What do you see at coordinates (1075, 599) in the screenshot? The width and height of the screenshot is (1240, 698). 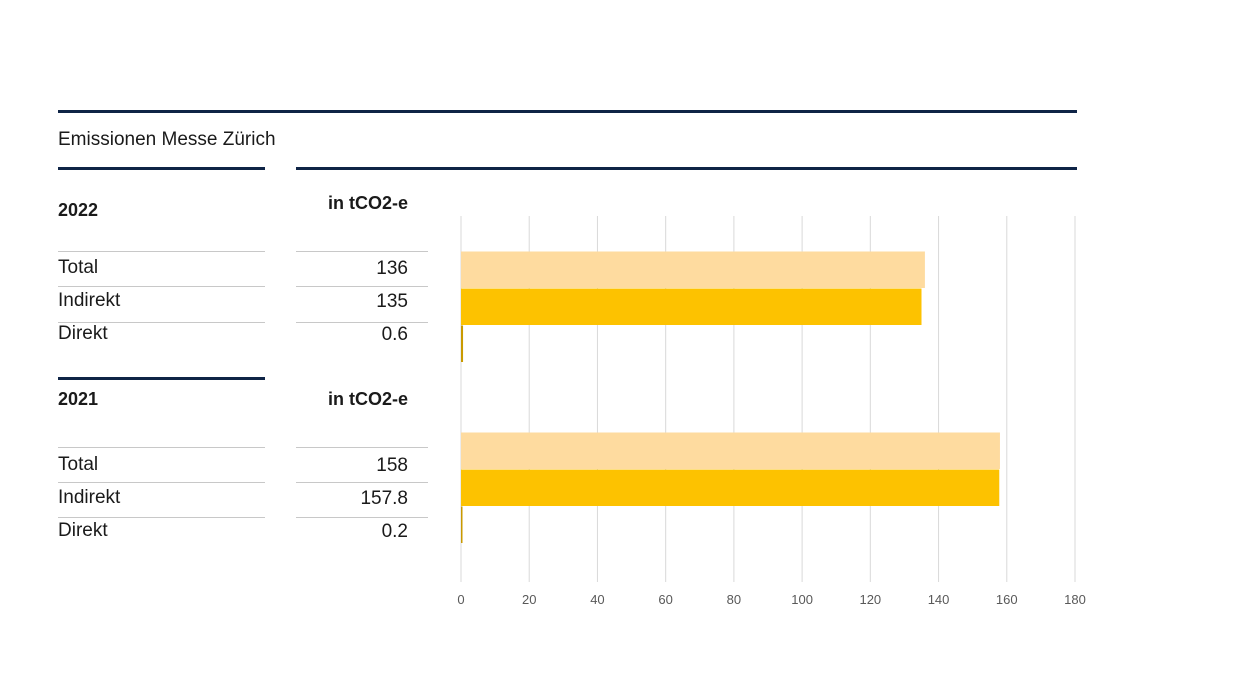 I see `x-tick-label-180: 180` at bounding box center [1075, 599].